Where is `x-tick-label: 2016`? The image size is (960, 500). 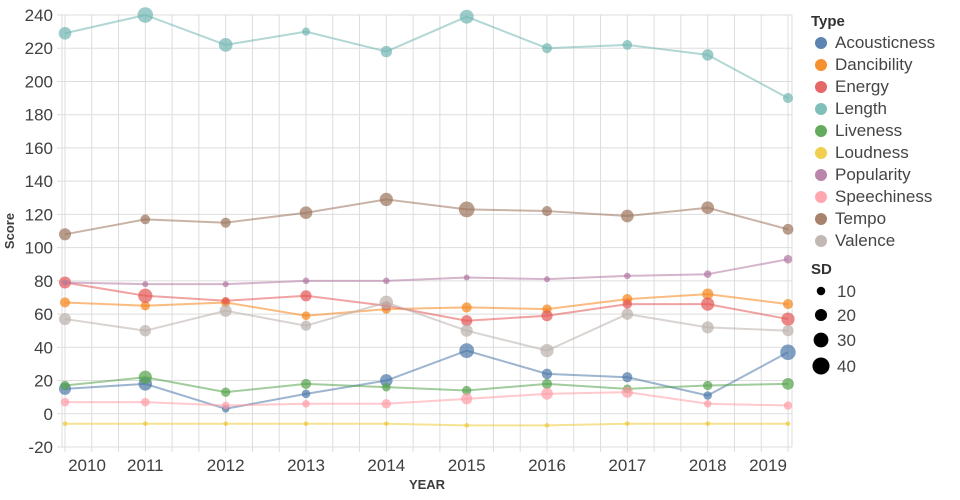
x-tick-label: 2016 is located at coordinates (547, 465).